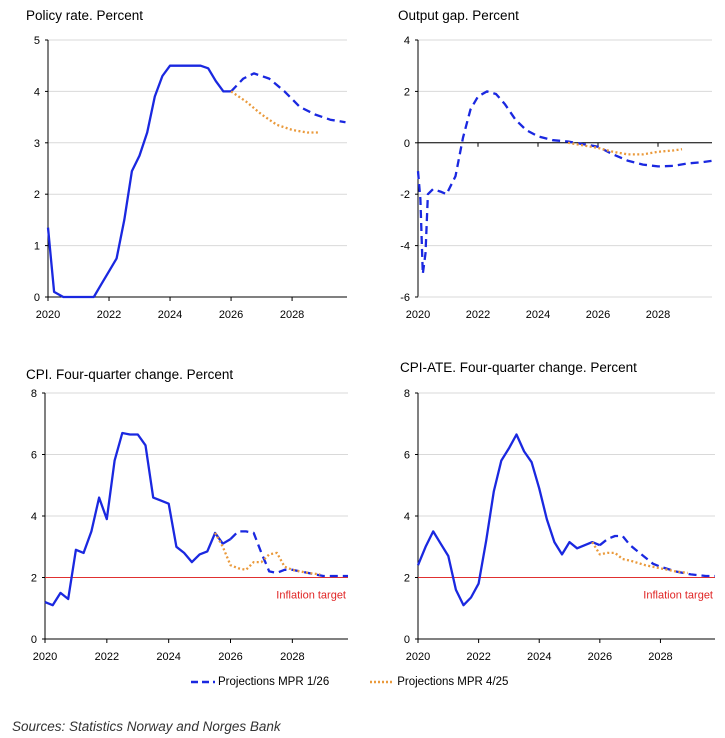 Image resolution: width=725 pixels, height=738 pixels. Describe the element at coordinates (382, 682) in the screenshot. I see `legend-swatch-dotted` at that location.